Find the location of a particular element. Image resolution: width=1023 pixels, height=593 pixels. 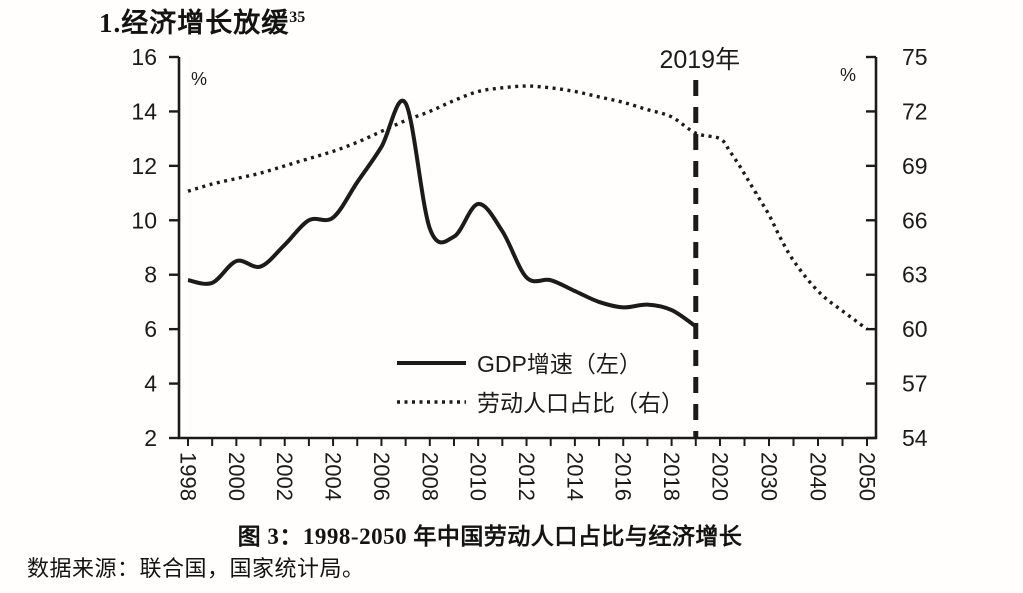

y-left-tick-label: 6 is located at coordinates (150, 329).